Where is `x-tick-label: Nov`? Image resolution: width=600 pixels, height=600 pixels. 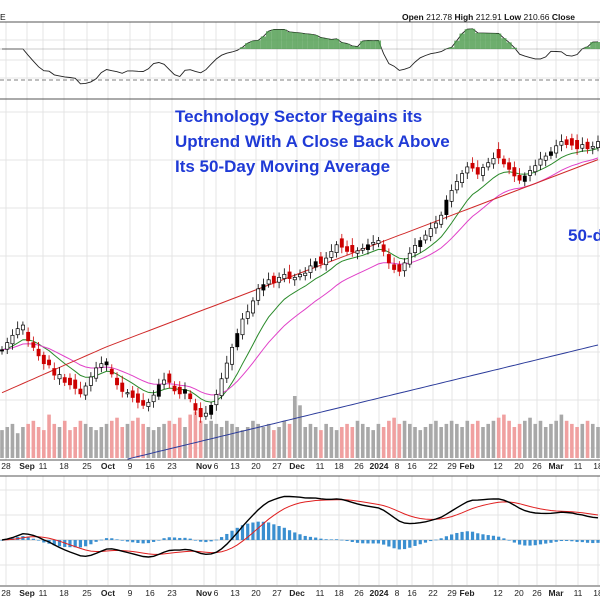
x-tick-label: Nov is located at coordinates (204, 593).